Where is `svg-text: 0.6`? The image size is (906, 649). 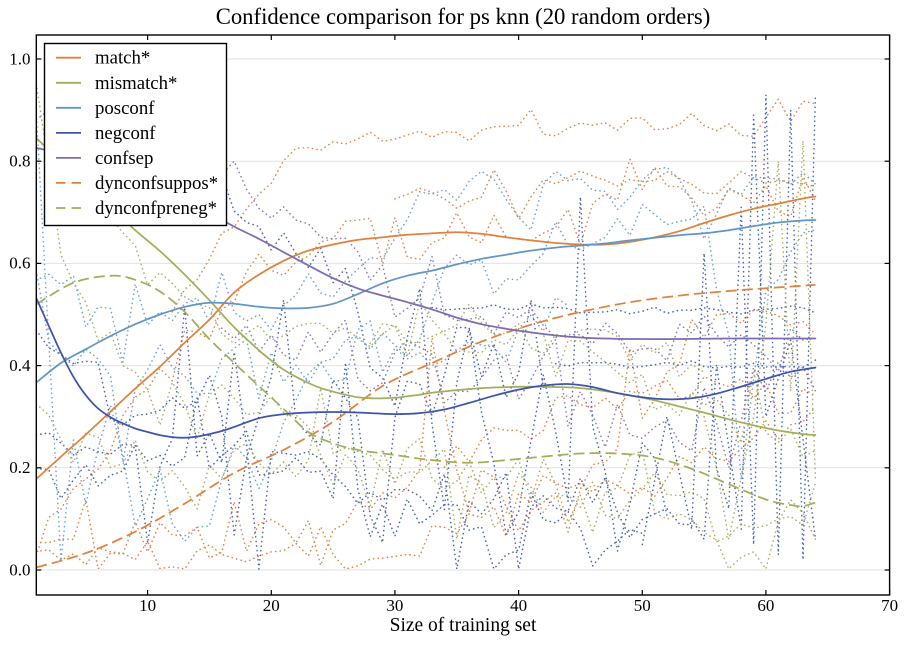
svg-text: 0.6 is located at coordinates (19, 263).